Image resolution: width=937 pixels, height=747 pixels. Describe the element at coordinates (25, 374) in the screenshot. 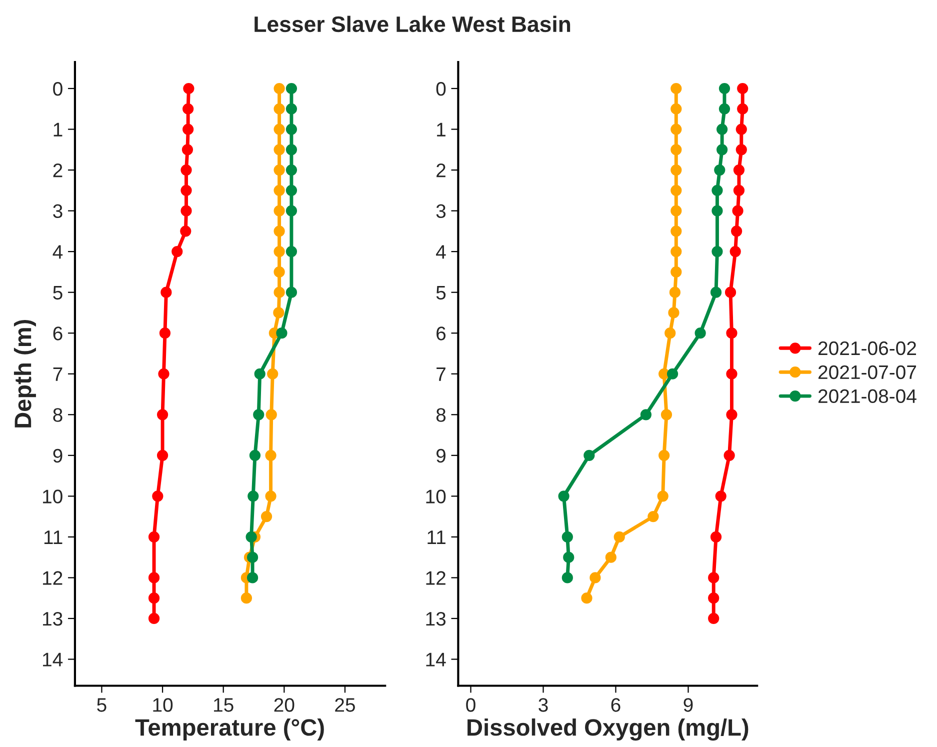

I see `y-axis-title: Depth (m)` at that location.